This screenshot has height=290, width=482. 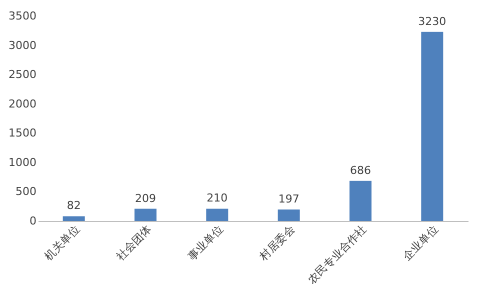 I want to click on data-label: 197, so click(x=289, y=199).